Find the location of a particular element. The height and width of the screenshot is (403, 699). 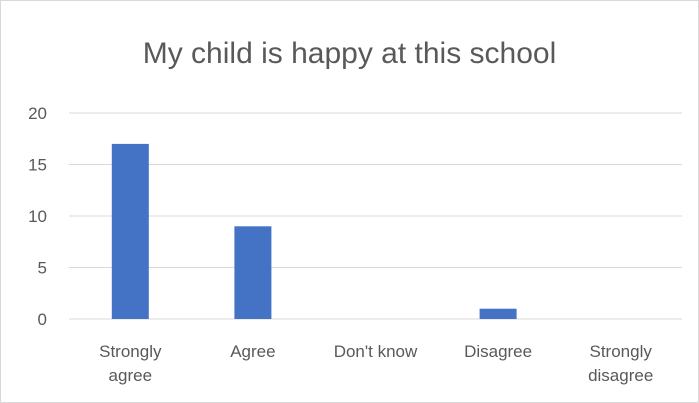

y-axis-ticks: 0 5 10 15 20 is located at coordinates (37, 216).